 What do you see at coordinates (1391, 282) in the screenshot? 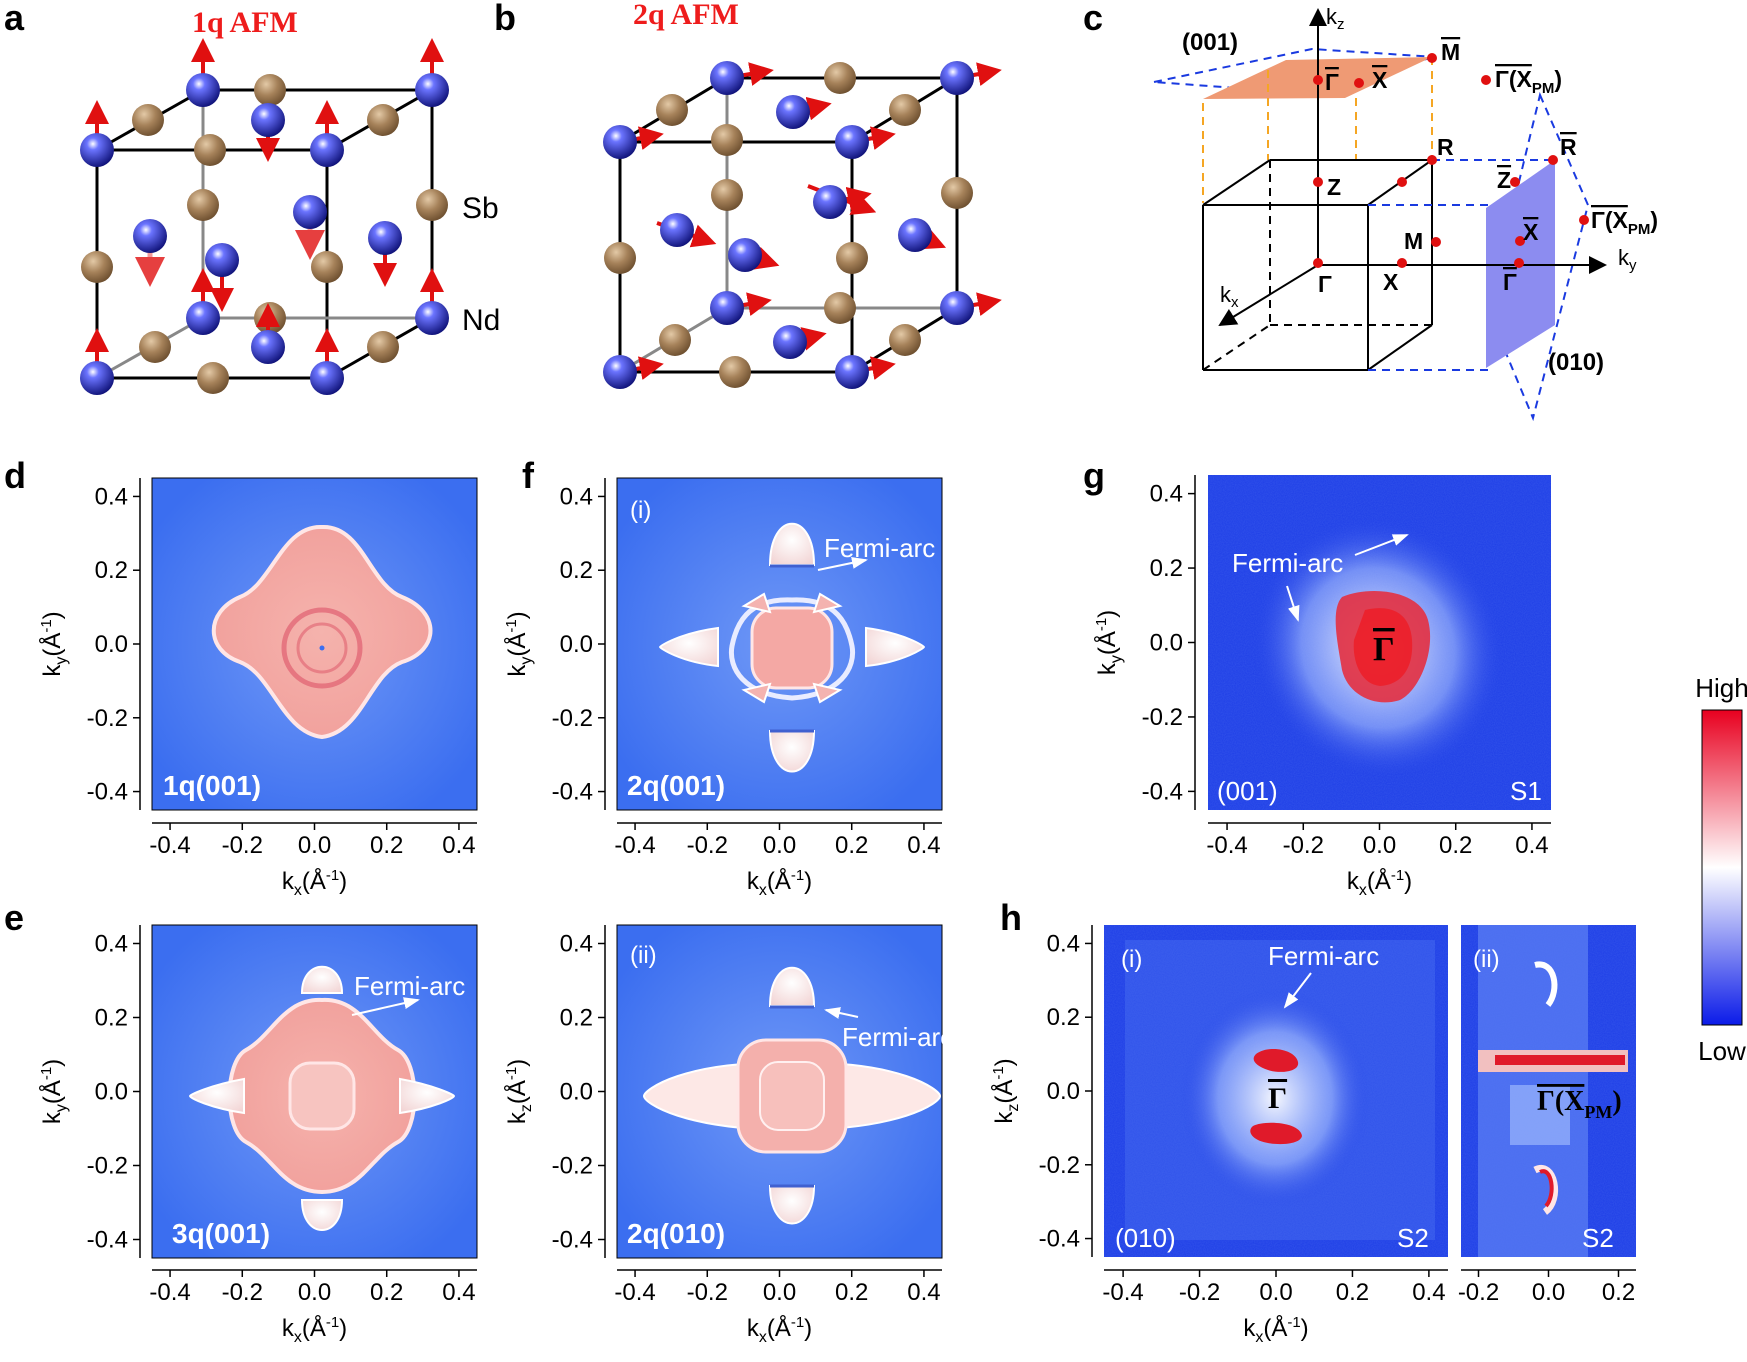
I see `pt-x: X` at bounding box center [1391, 282].